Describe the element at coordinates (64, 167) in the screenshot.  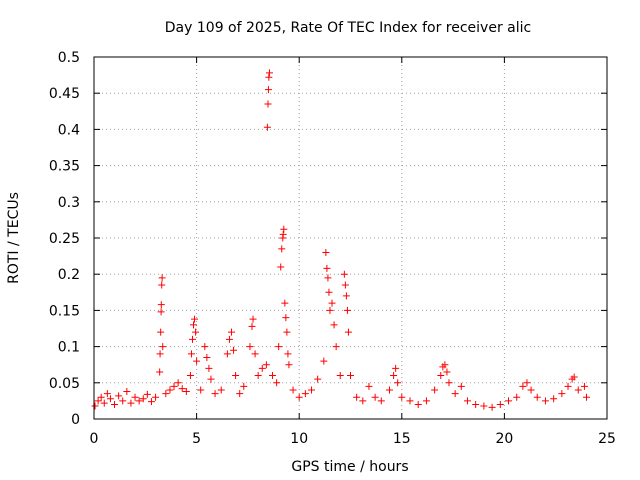
I see `y-tick-label: 0.35` at that location.